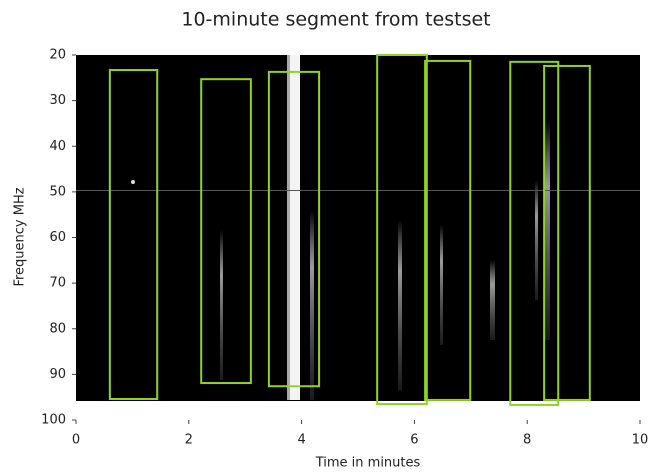 The height and width of the screenshot is (472, 670). What do you see at coordinates (57, 146) in the screenshot?
I see `y-tick-label: 40` at bounding box center [57, 146].